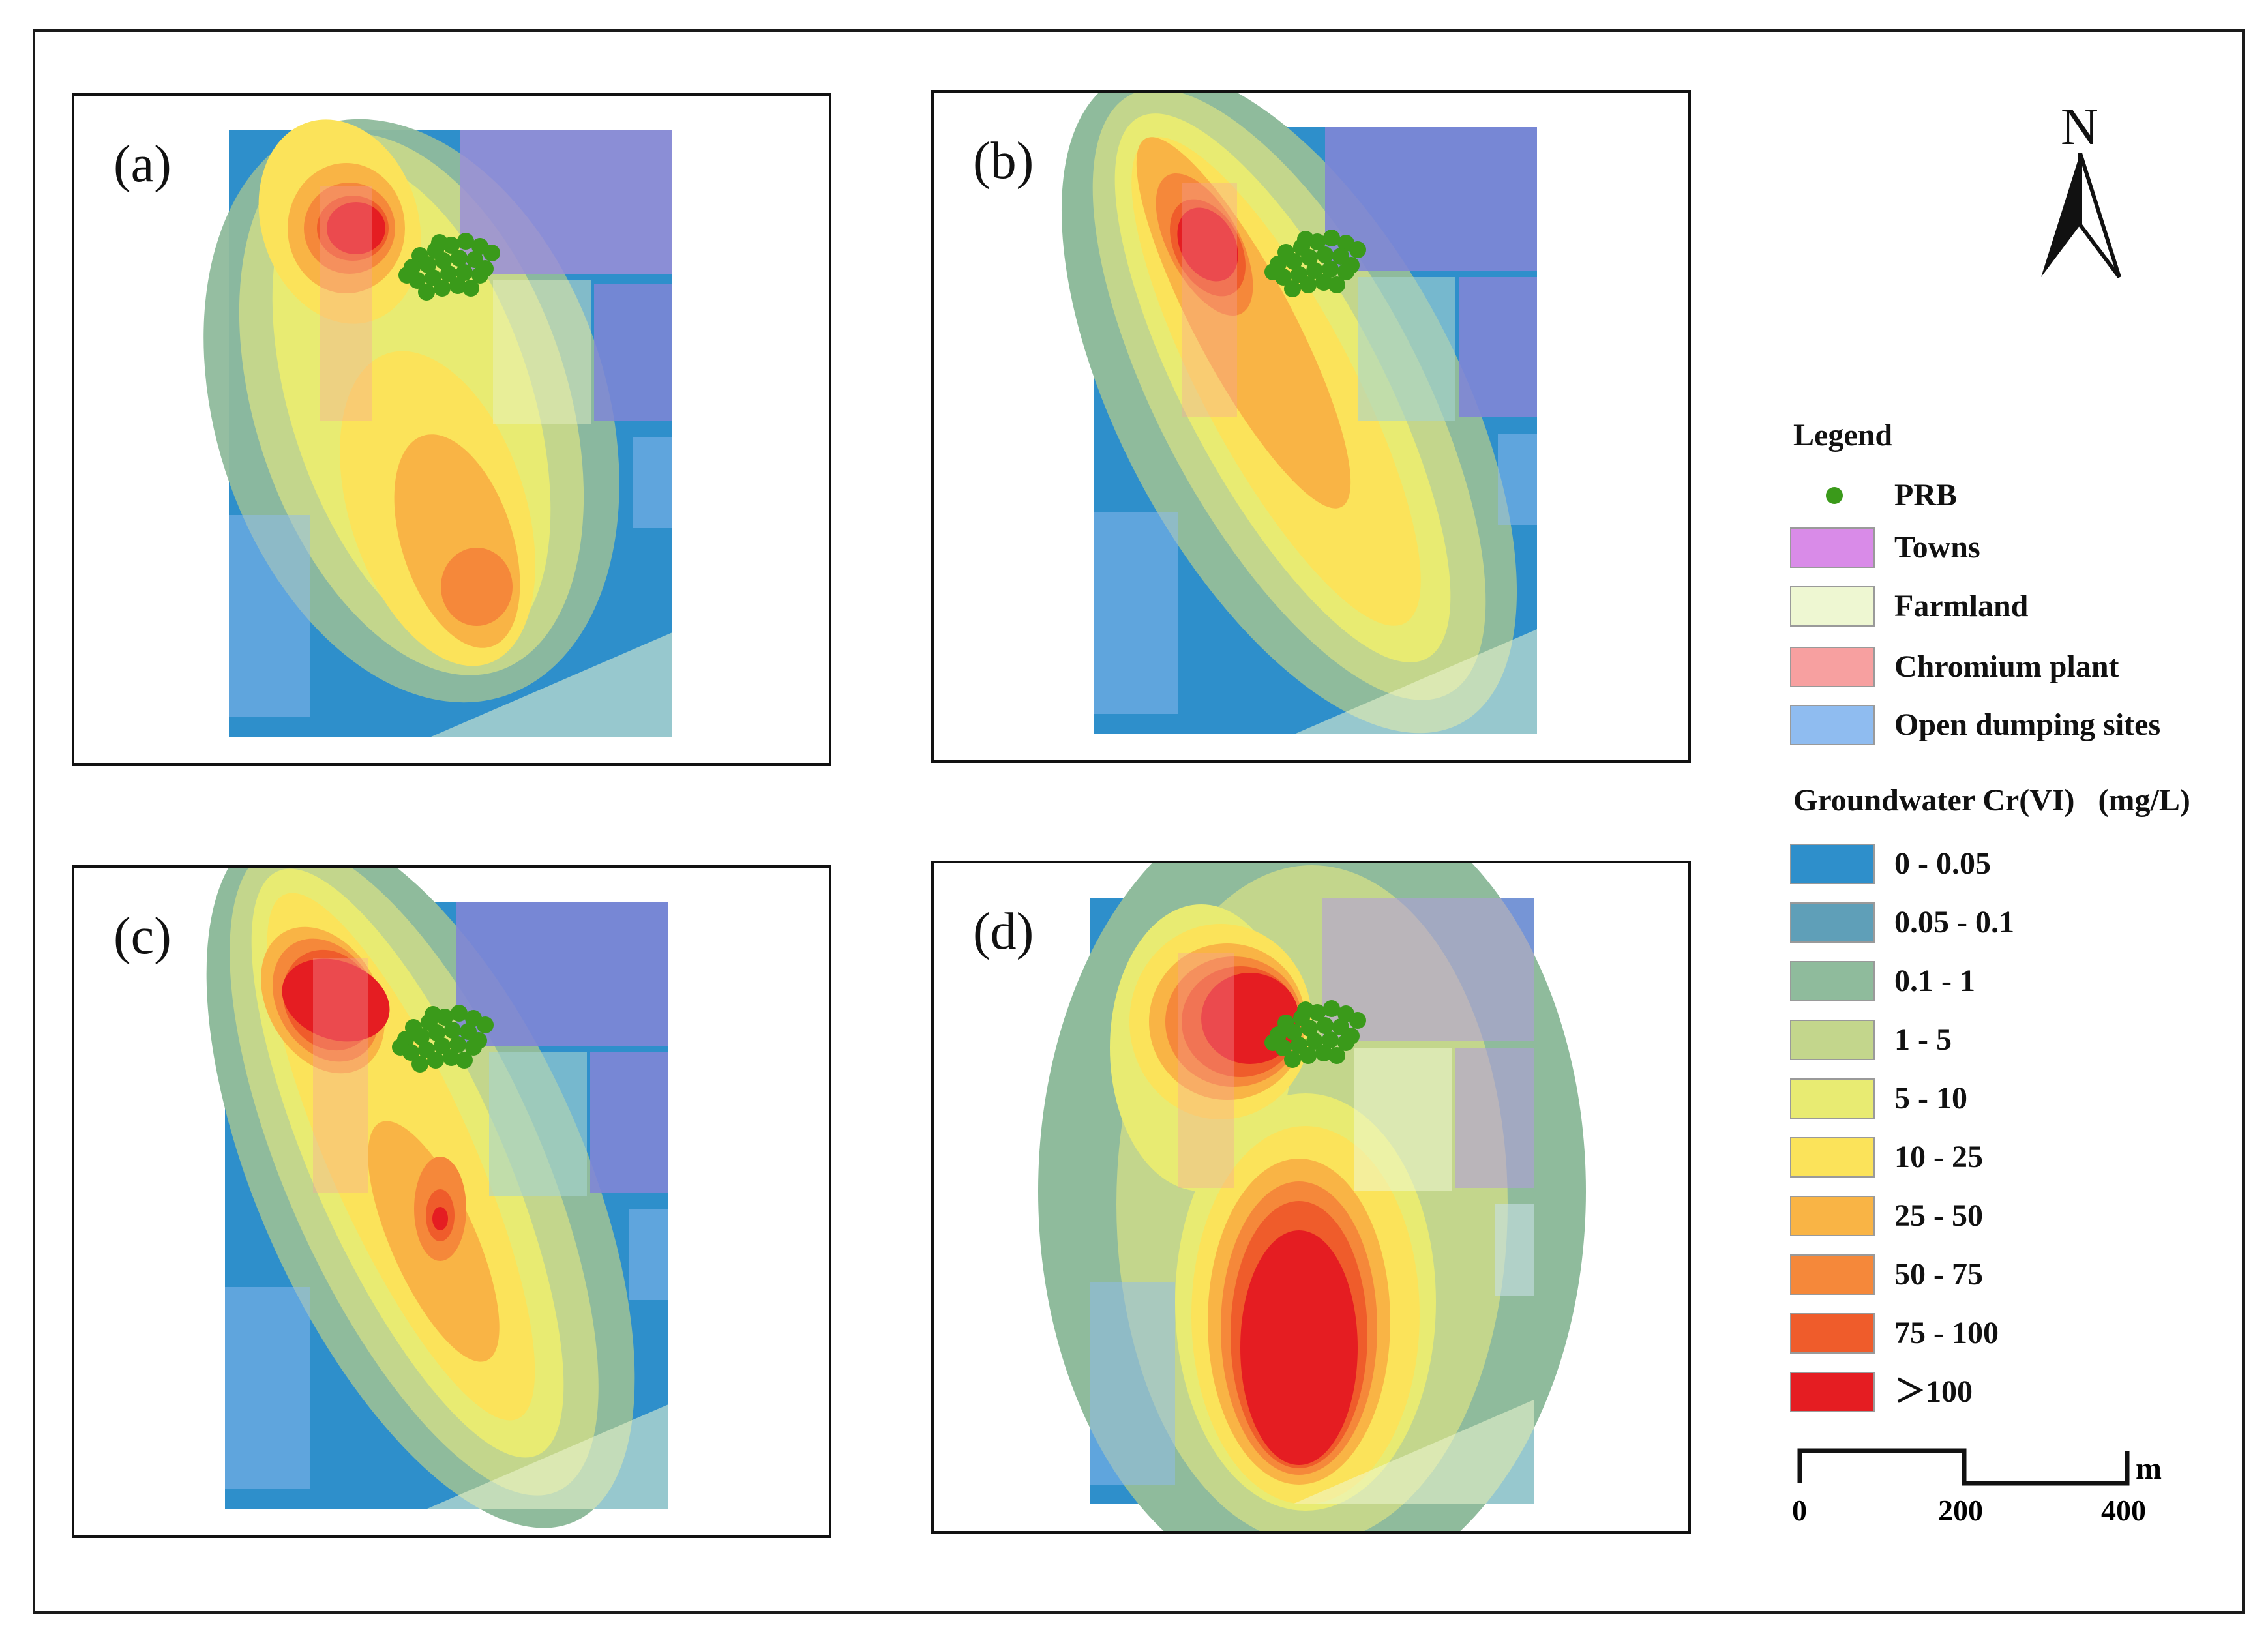 Image resolution: width=2268 pixels, height=1645 pixels. I want to click on class-label: 75 - 100, so click(1946, 1333).